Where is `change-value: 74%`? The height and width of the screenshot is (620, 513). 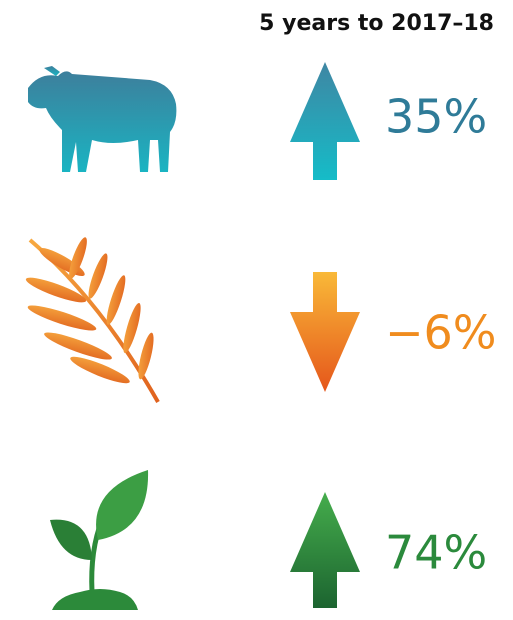 change-value: 74% is located at coordinates (436, 553).